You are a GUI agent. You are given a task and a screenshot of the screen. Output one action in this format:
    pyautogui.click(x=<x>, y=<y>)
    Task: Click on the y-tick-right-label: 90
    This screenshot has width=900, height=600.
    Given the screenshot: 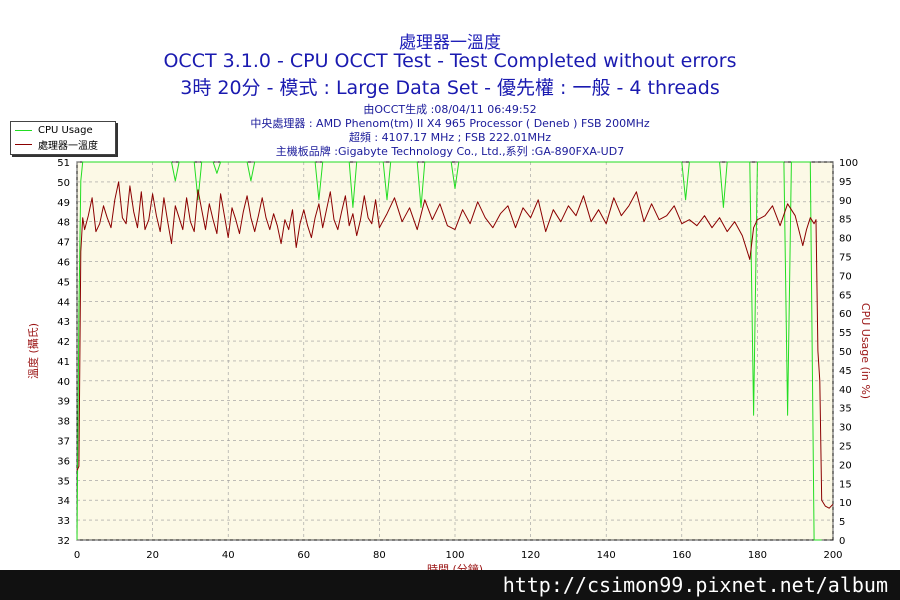 What is the action you would take?
    pyautogui.click(x=845, y=201)
    